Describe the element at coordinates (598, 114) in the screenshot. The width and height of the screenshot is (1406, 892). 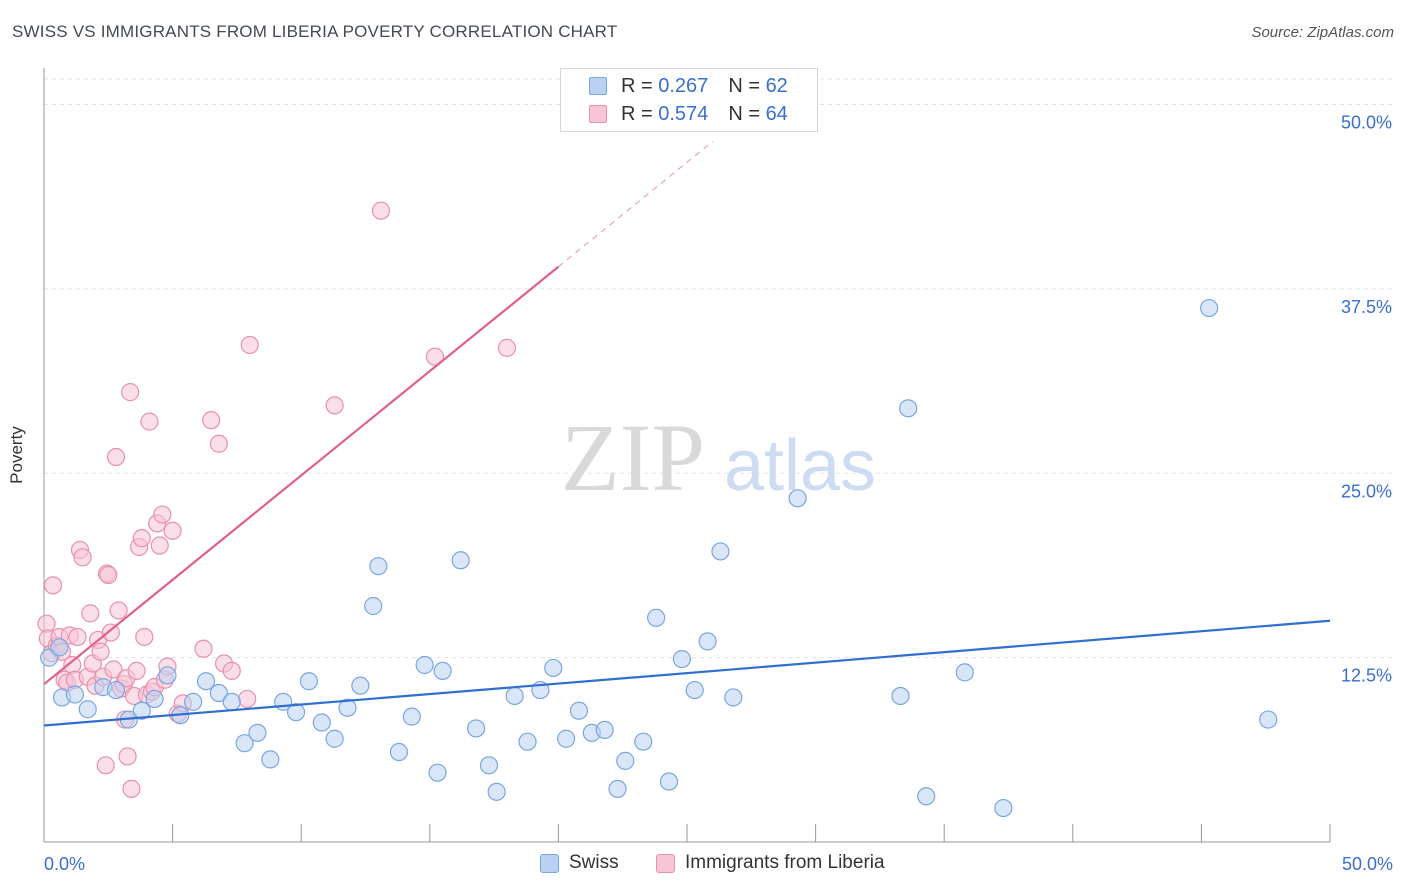
I see `liberia-swatch` at that location.